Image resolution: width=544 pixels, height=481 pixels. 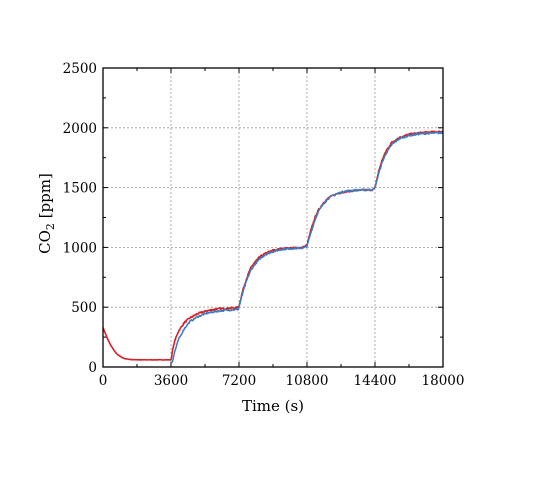 I want to click on x-tick-label: 3600, so click(x=171, y=381).